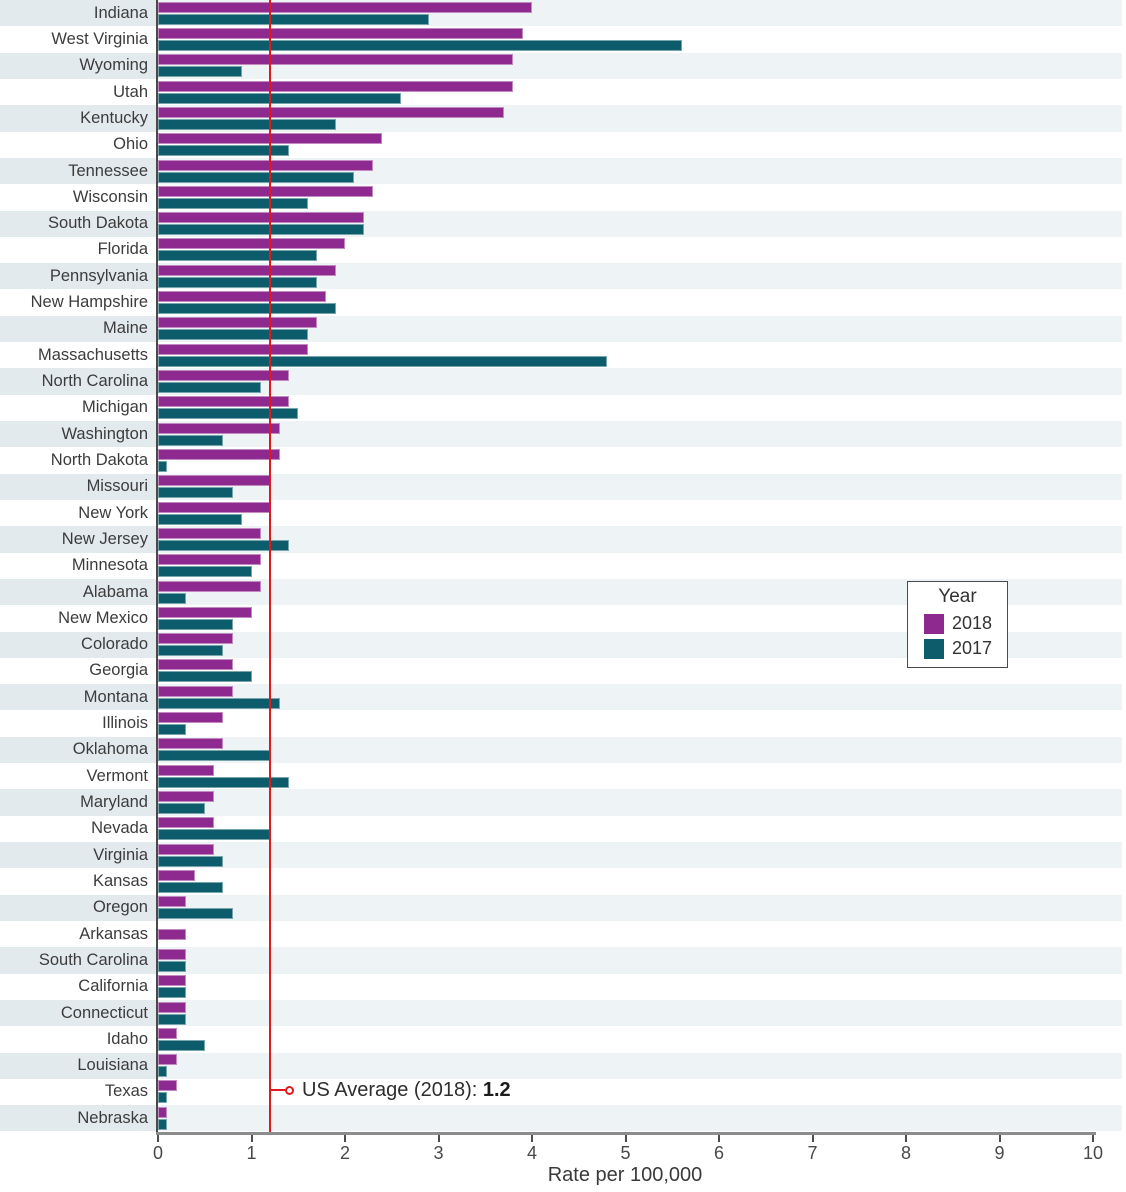 This screenshot has width=1126, height=1192. I want to click on y-axis-spine, so click(157, 567).